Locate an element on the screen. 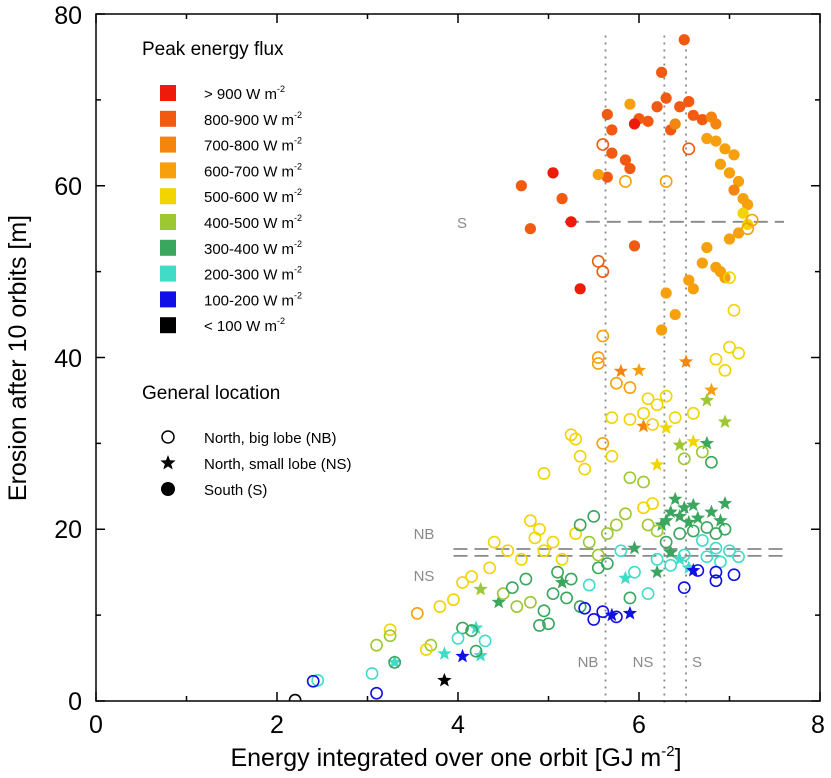  x-tick-label: 4 is located at coordinates (458, 725).